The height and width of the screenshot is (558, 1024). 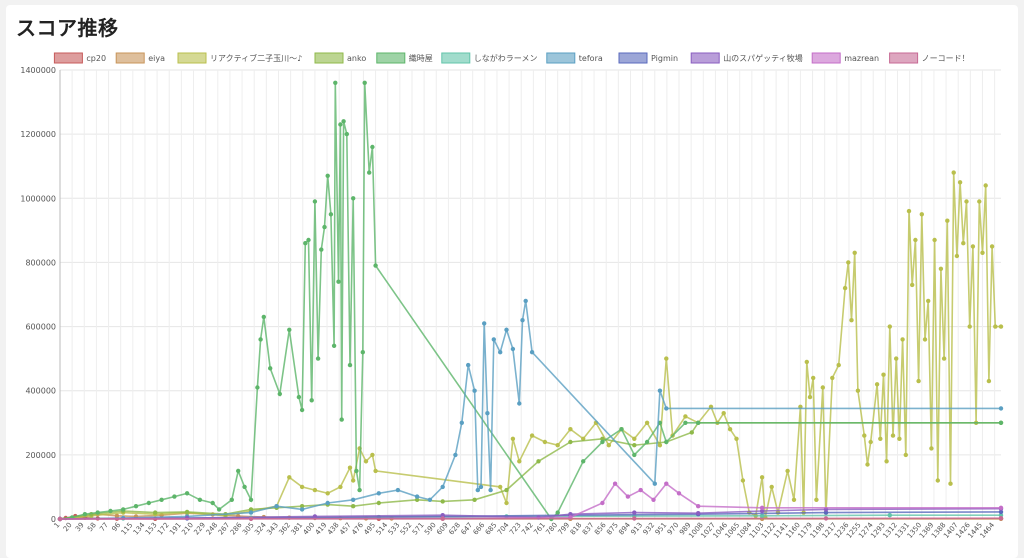 What do you see at coordinates (248, 528) in the screenshot?
I see `x-tick-label: 305` at bounding box center [248, 528].